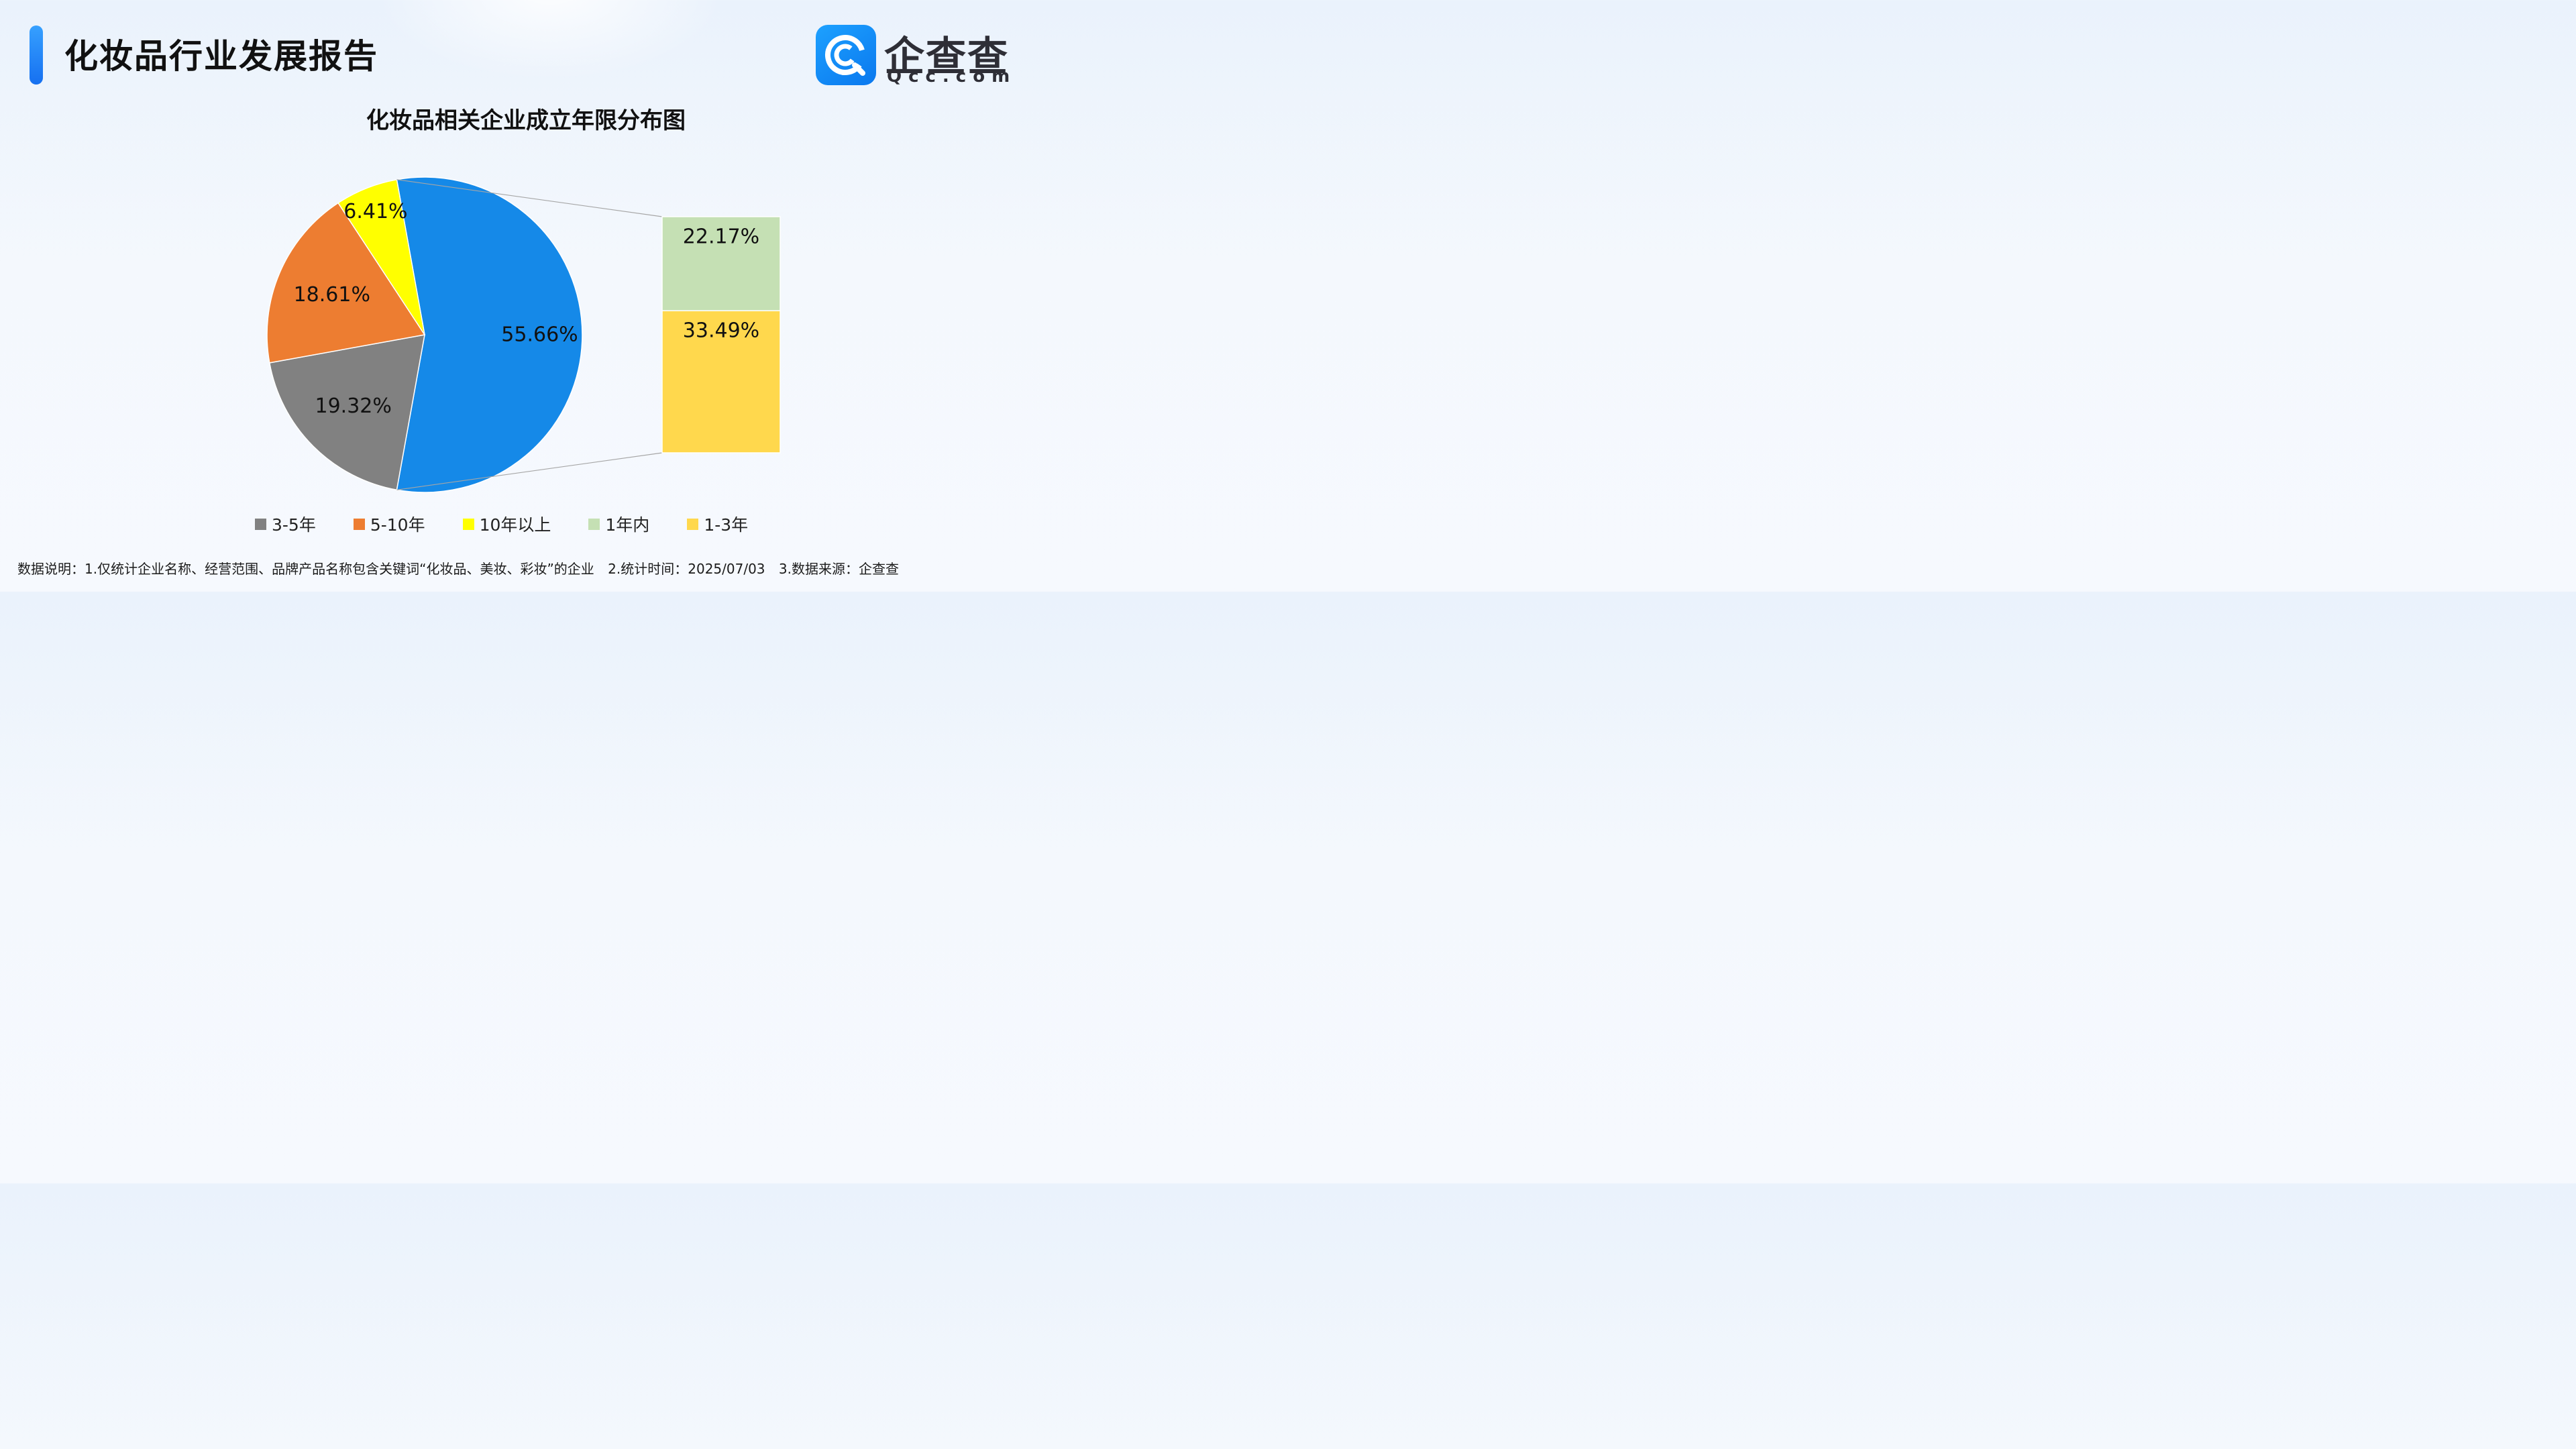  I want to click on footnote-note-2: 2.统计时间：2025/07/03, so click(686, 569).